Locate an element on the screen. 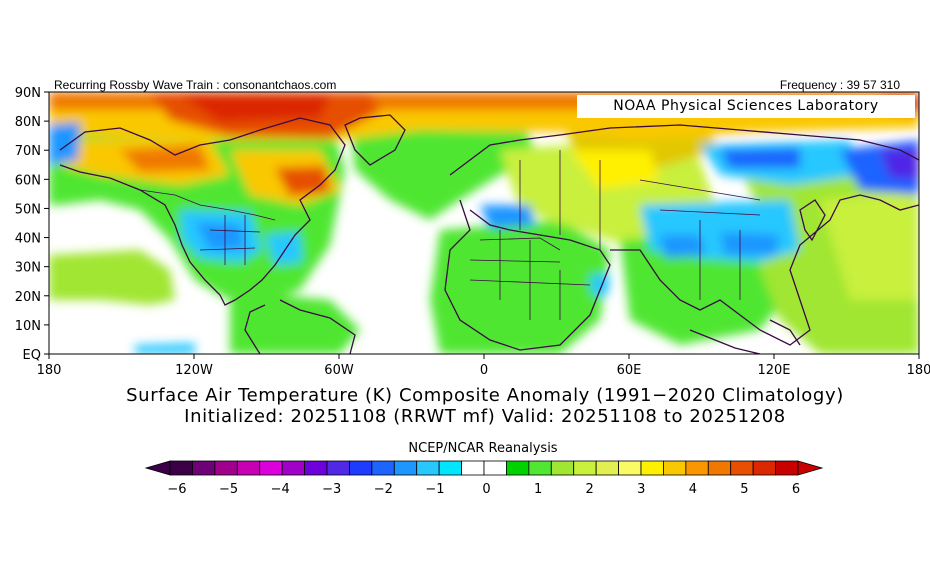 The image size is (930, 580). borders-africa is located at coordinates (530, 275).